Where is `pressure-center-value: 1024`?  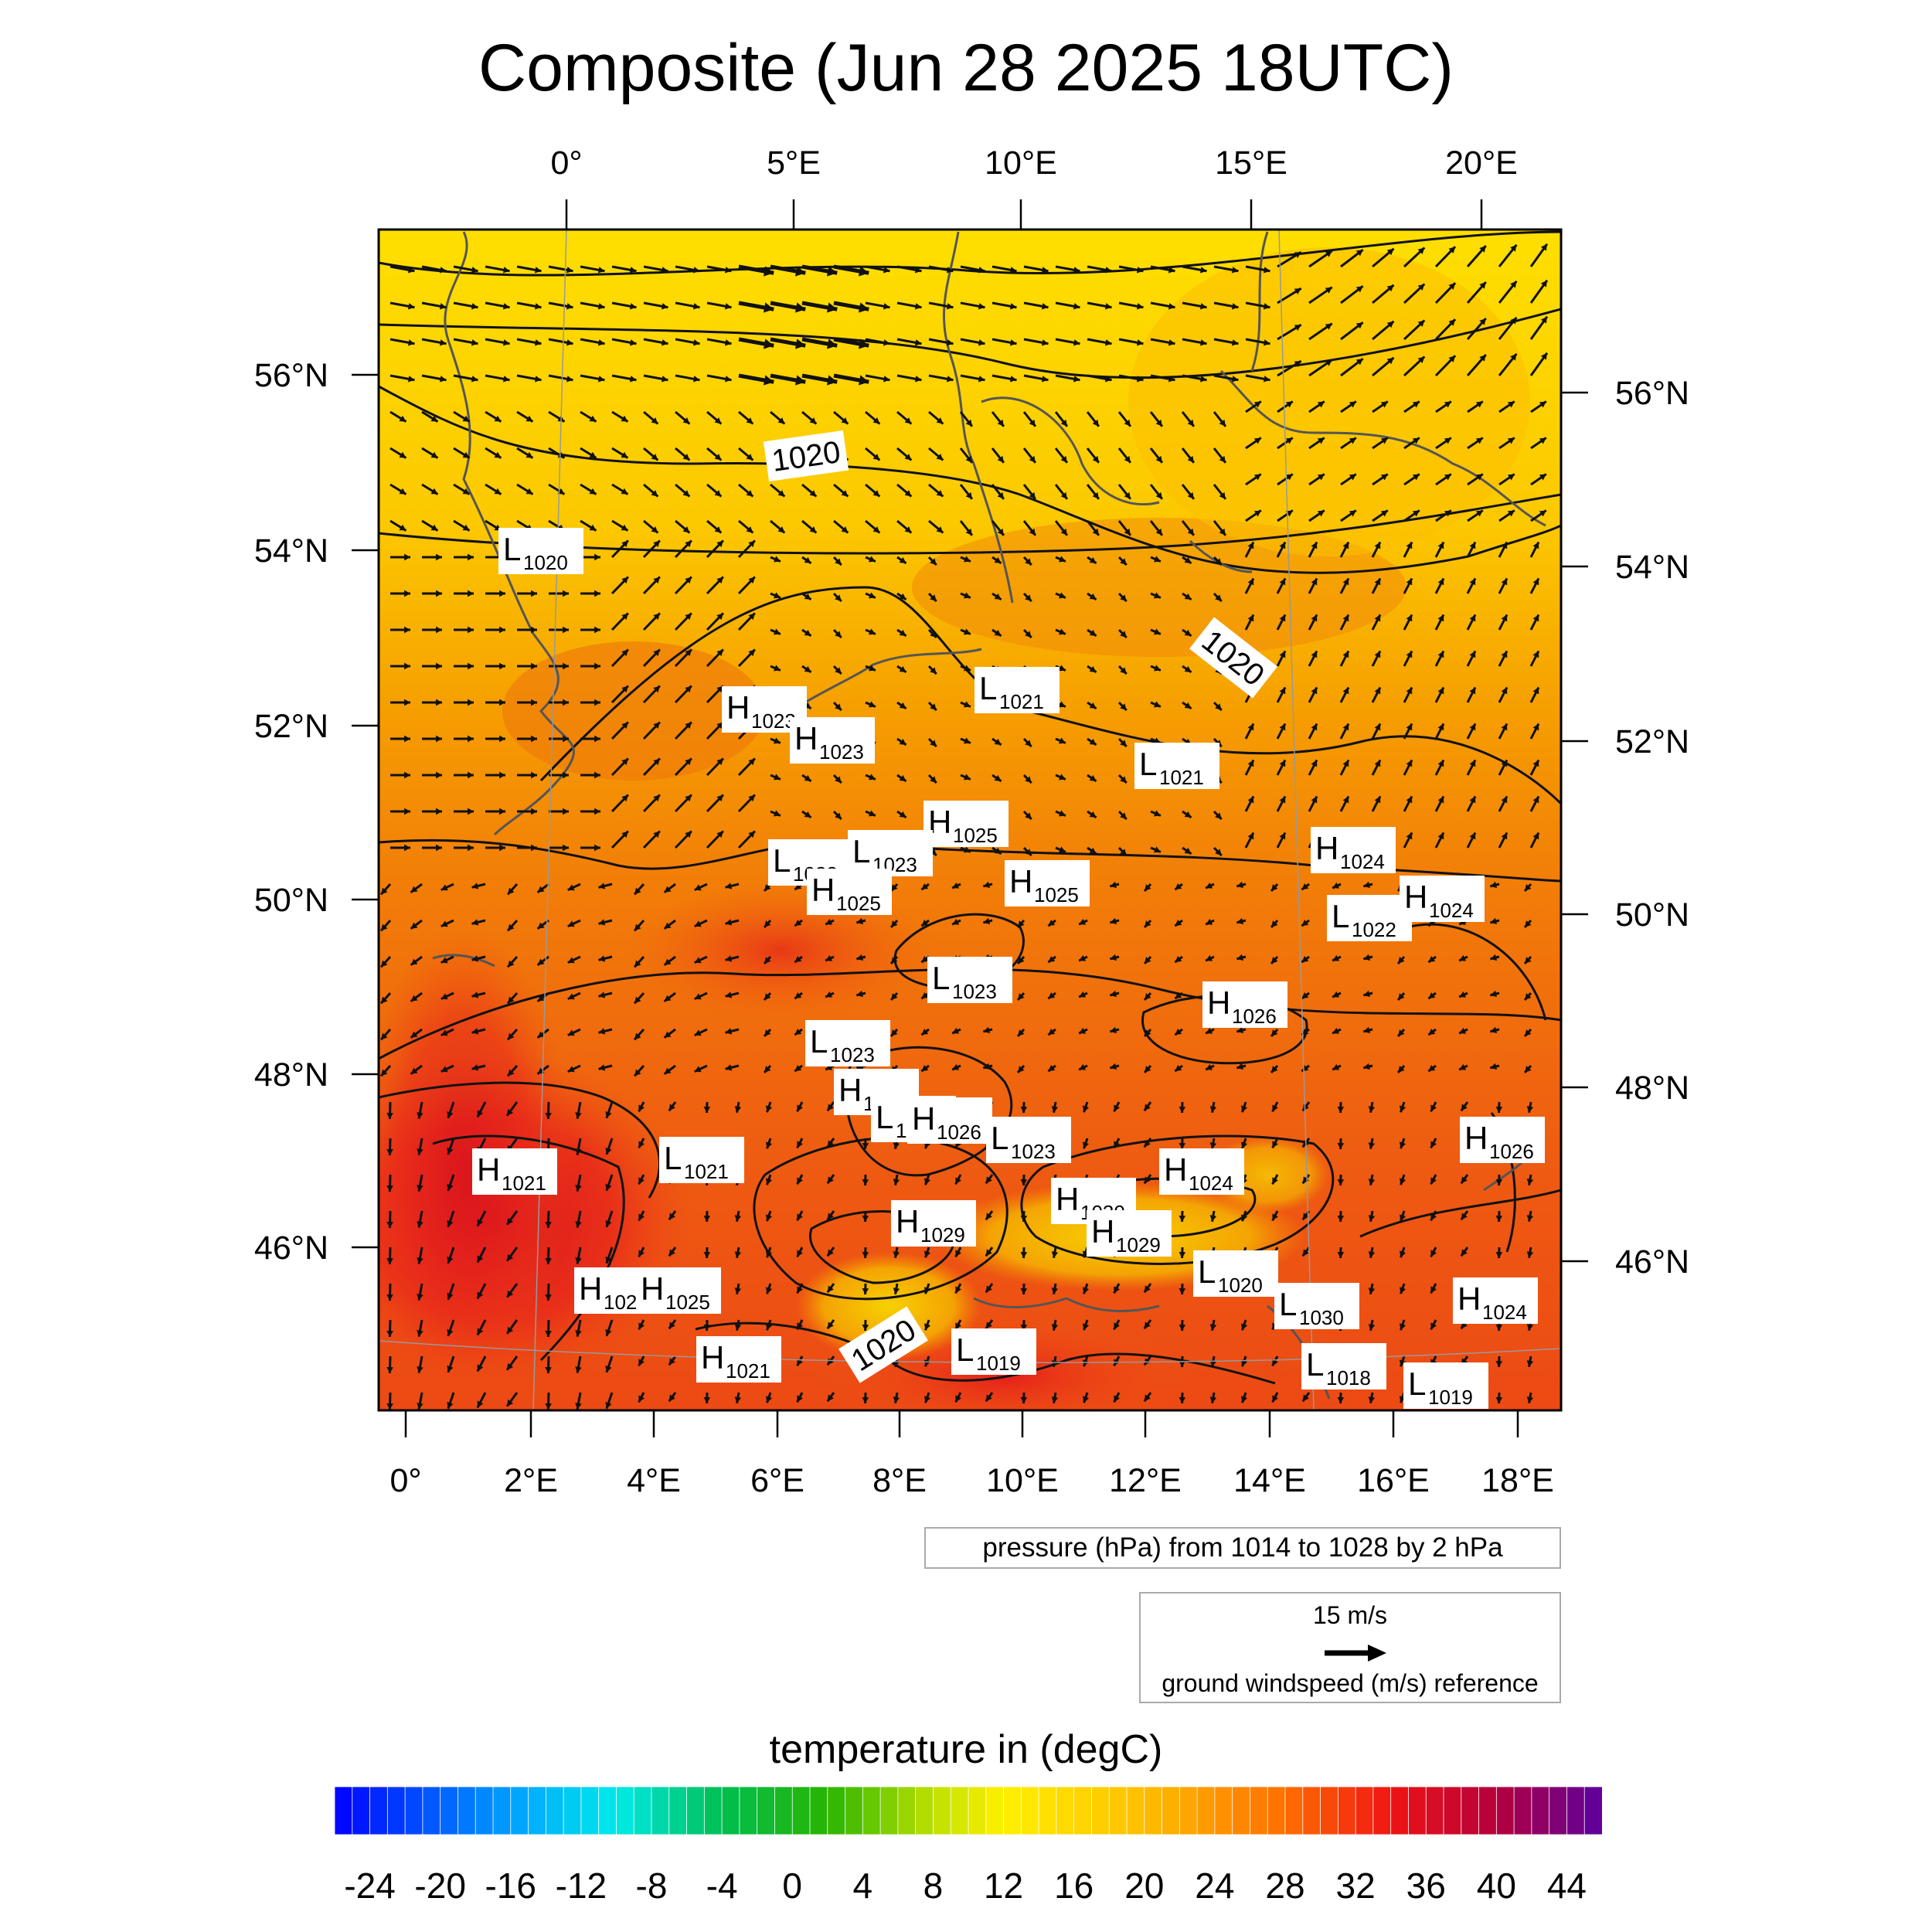
pressure-center-value: 1024 is located at coordinates (1362, 862).